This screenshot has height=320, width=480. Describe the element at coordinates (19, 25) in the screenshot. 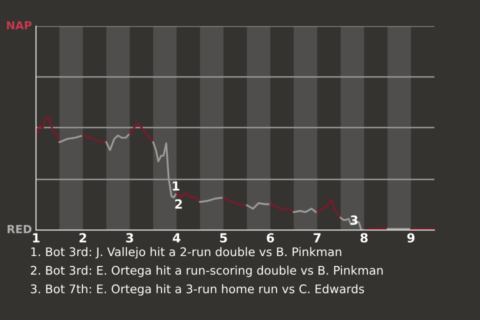

I see `text: NAP` at that location.